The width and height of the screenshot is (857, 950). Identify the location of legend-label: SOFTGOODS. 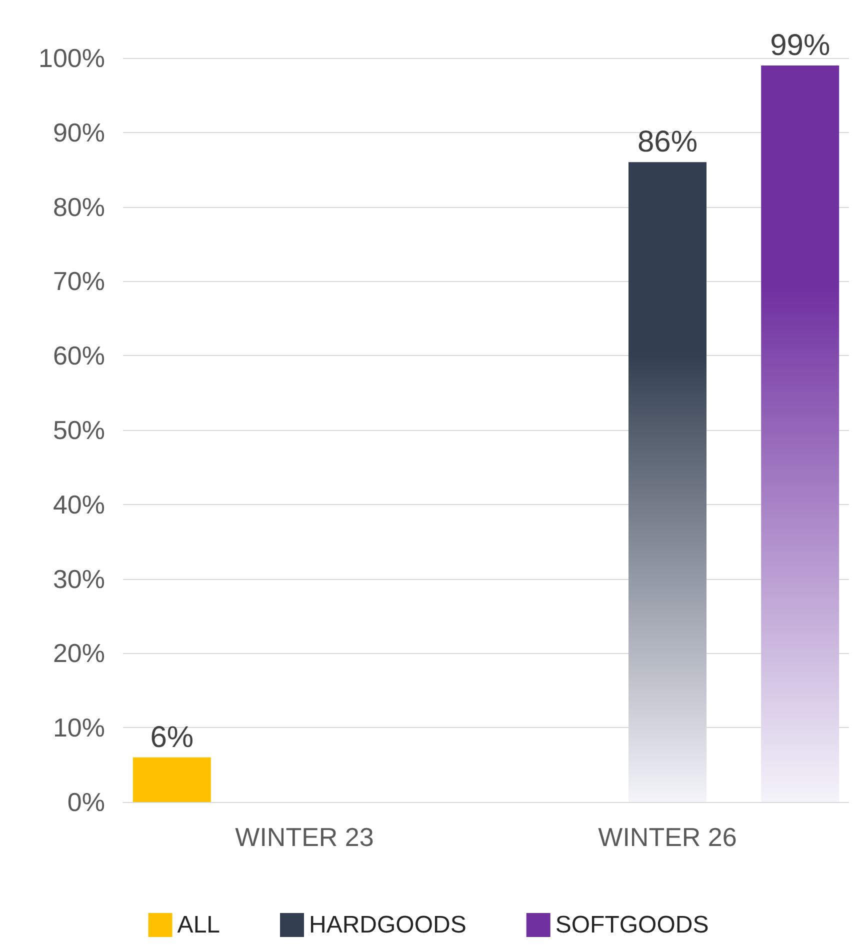
(632, 925).